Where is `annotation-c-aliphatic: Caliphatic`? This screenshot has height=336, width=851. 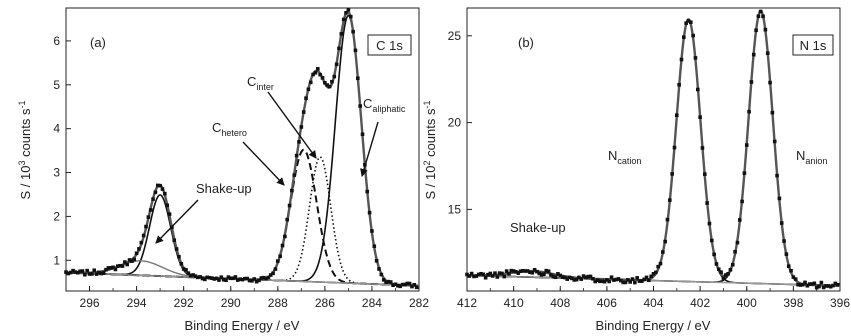 annotation-c-aliphatic: Caliphatic is located at coordinates (384, 105).